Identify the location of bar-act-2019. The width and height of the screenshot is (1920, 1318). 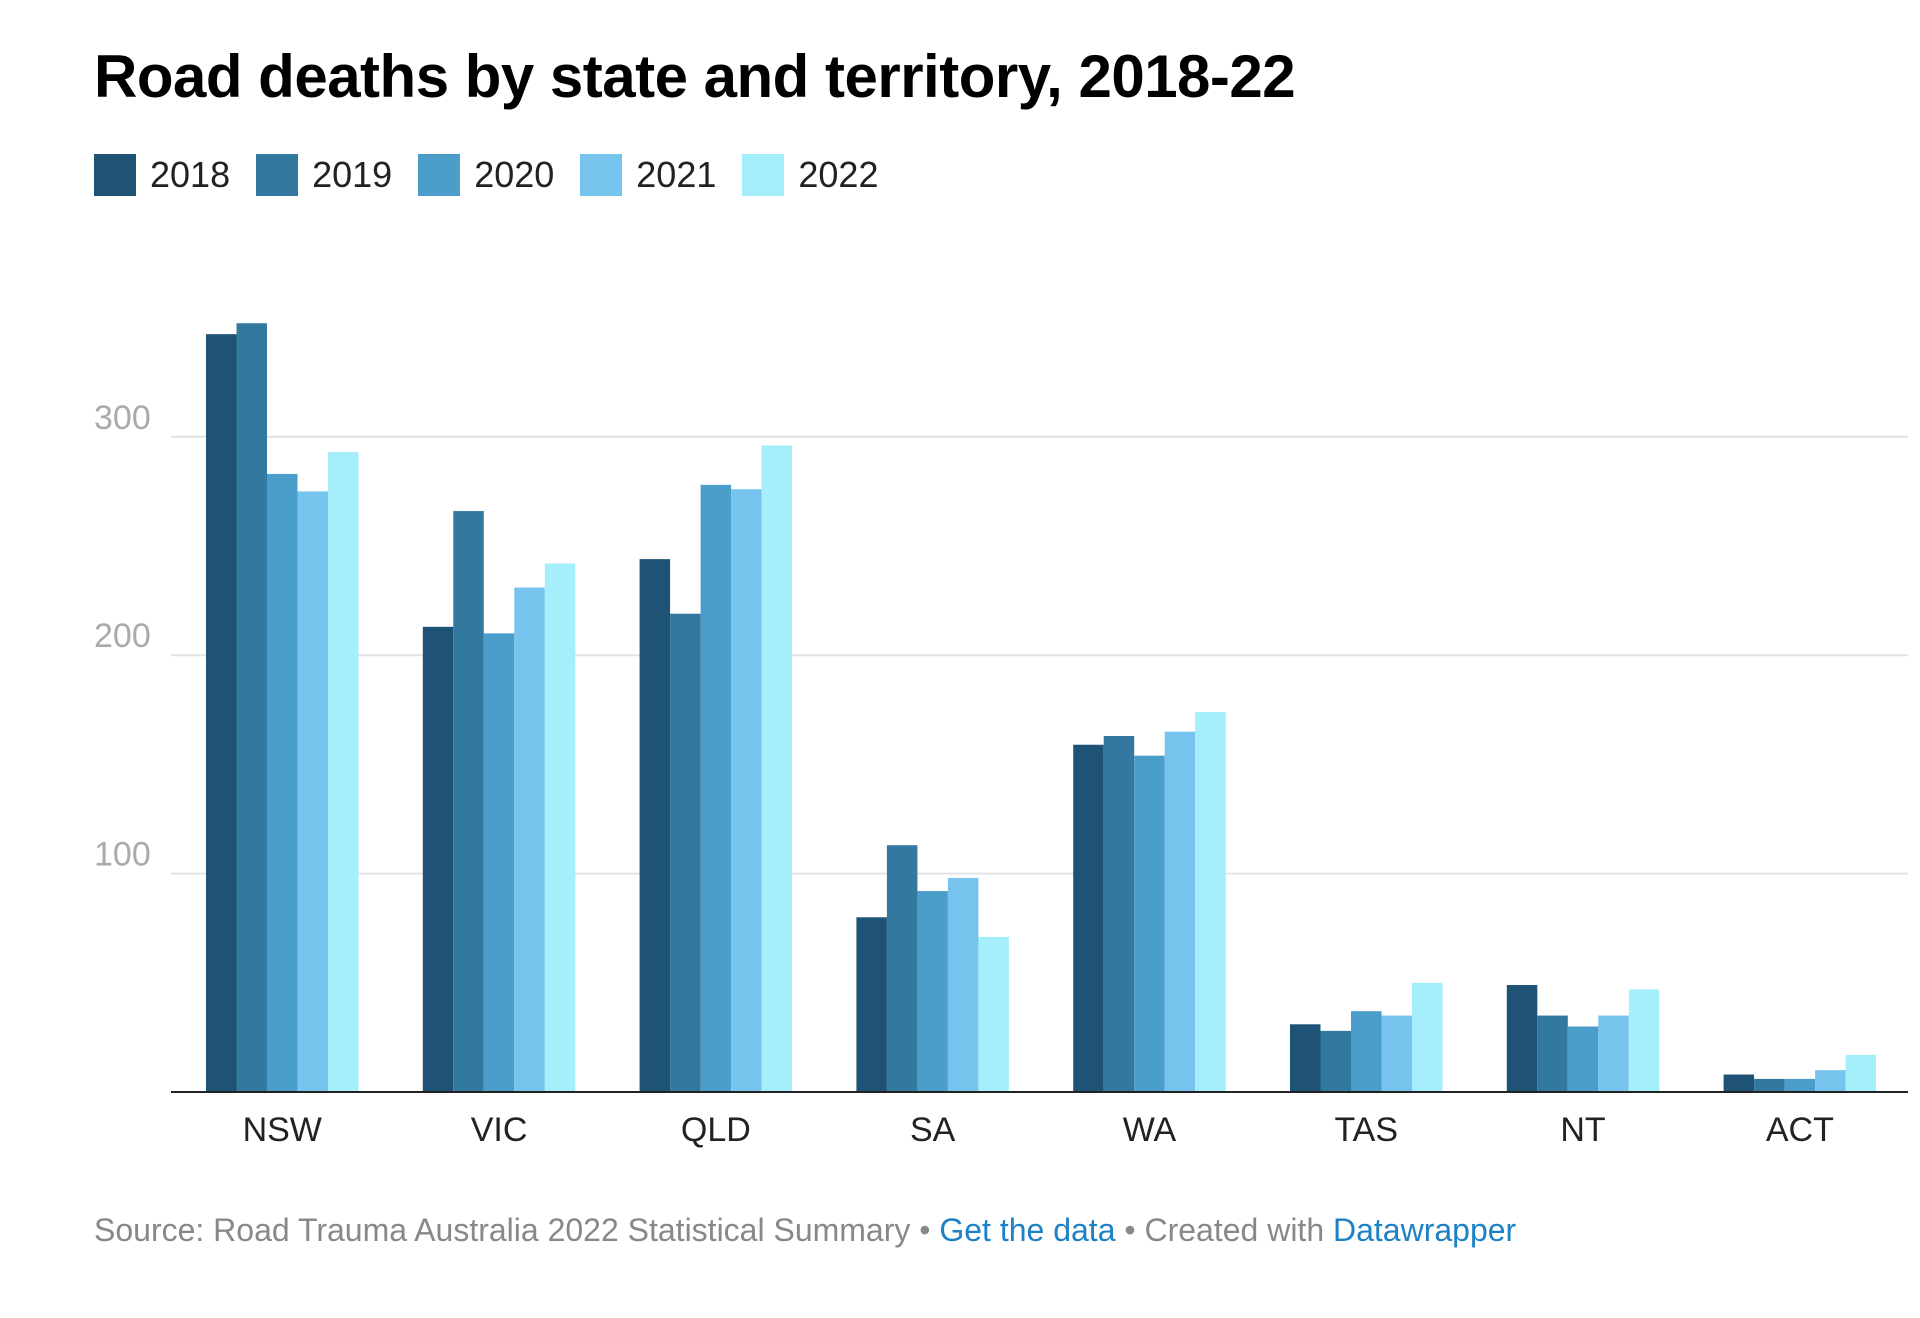
(1769, 1085).